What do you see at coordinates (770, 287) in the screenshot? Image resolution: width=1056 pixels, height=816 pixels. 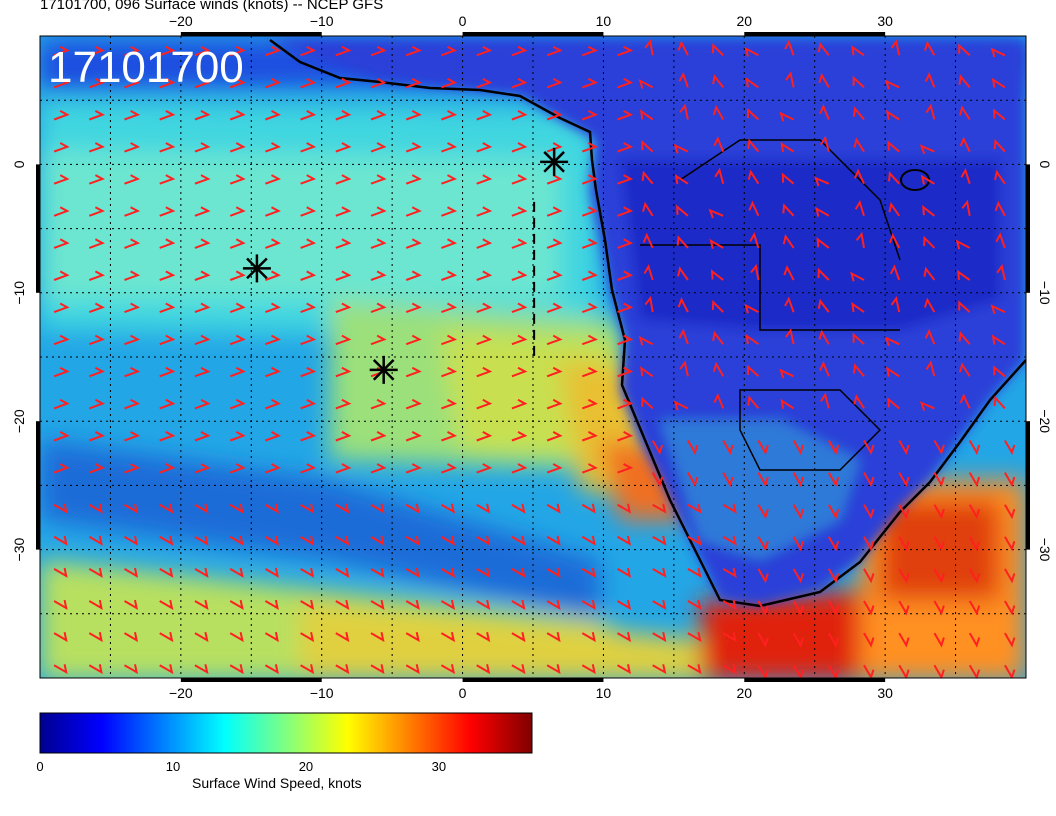 I see `border-lines` at bounding box center [770, 287].